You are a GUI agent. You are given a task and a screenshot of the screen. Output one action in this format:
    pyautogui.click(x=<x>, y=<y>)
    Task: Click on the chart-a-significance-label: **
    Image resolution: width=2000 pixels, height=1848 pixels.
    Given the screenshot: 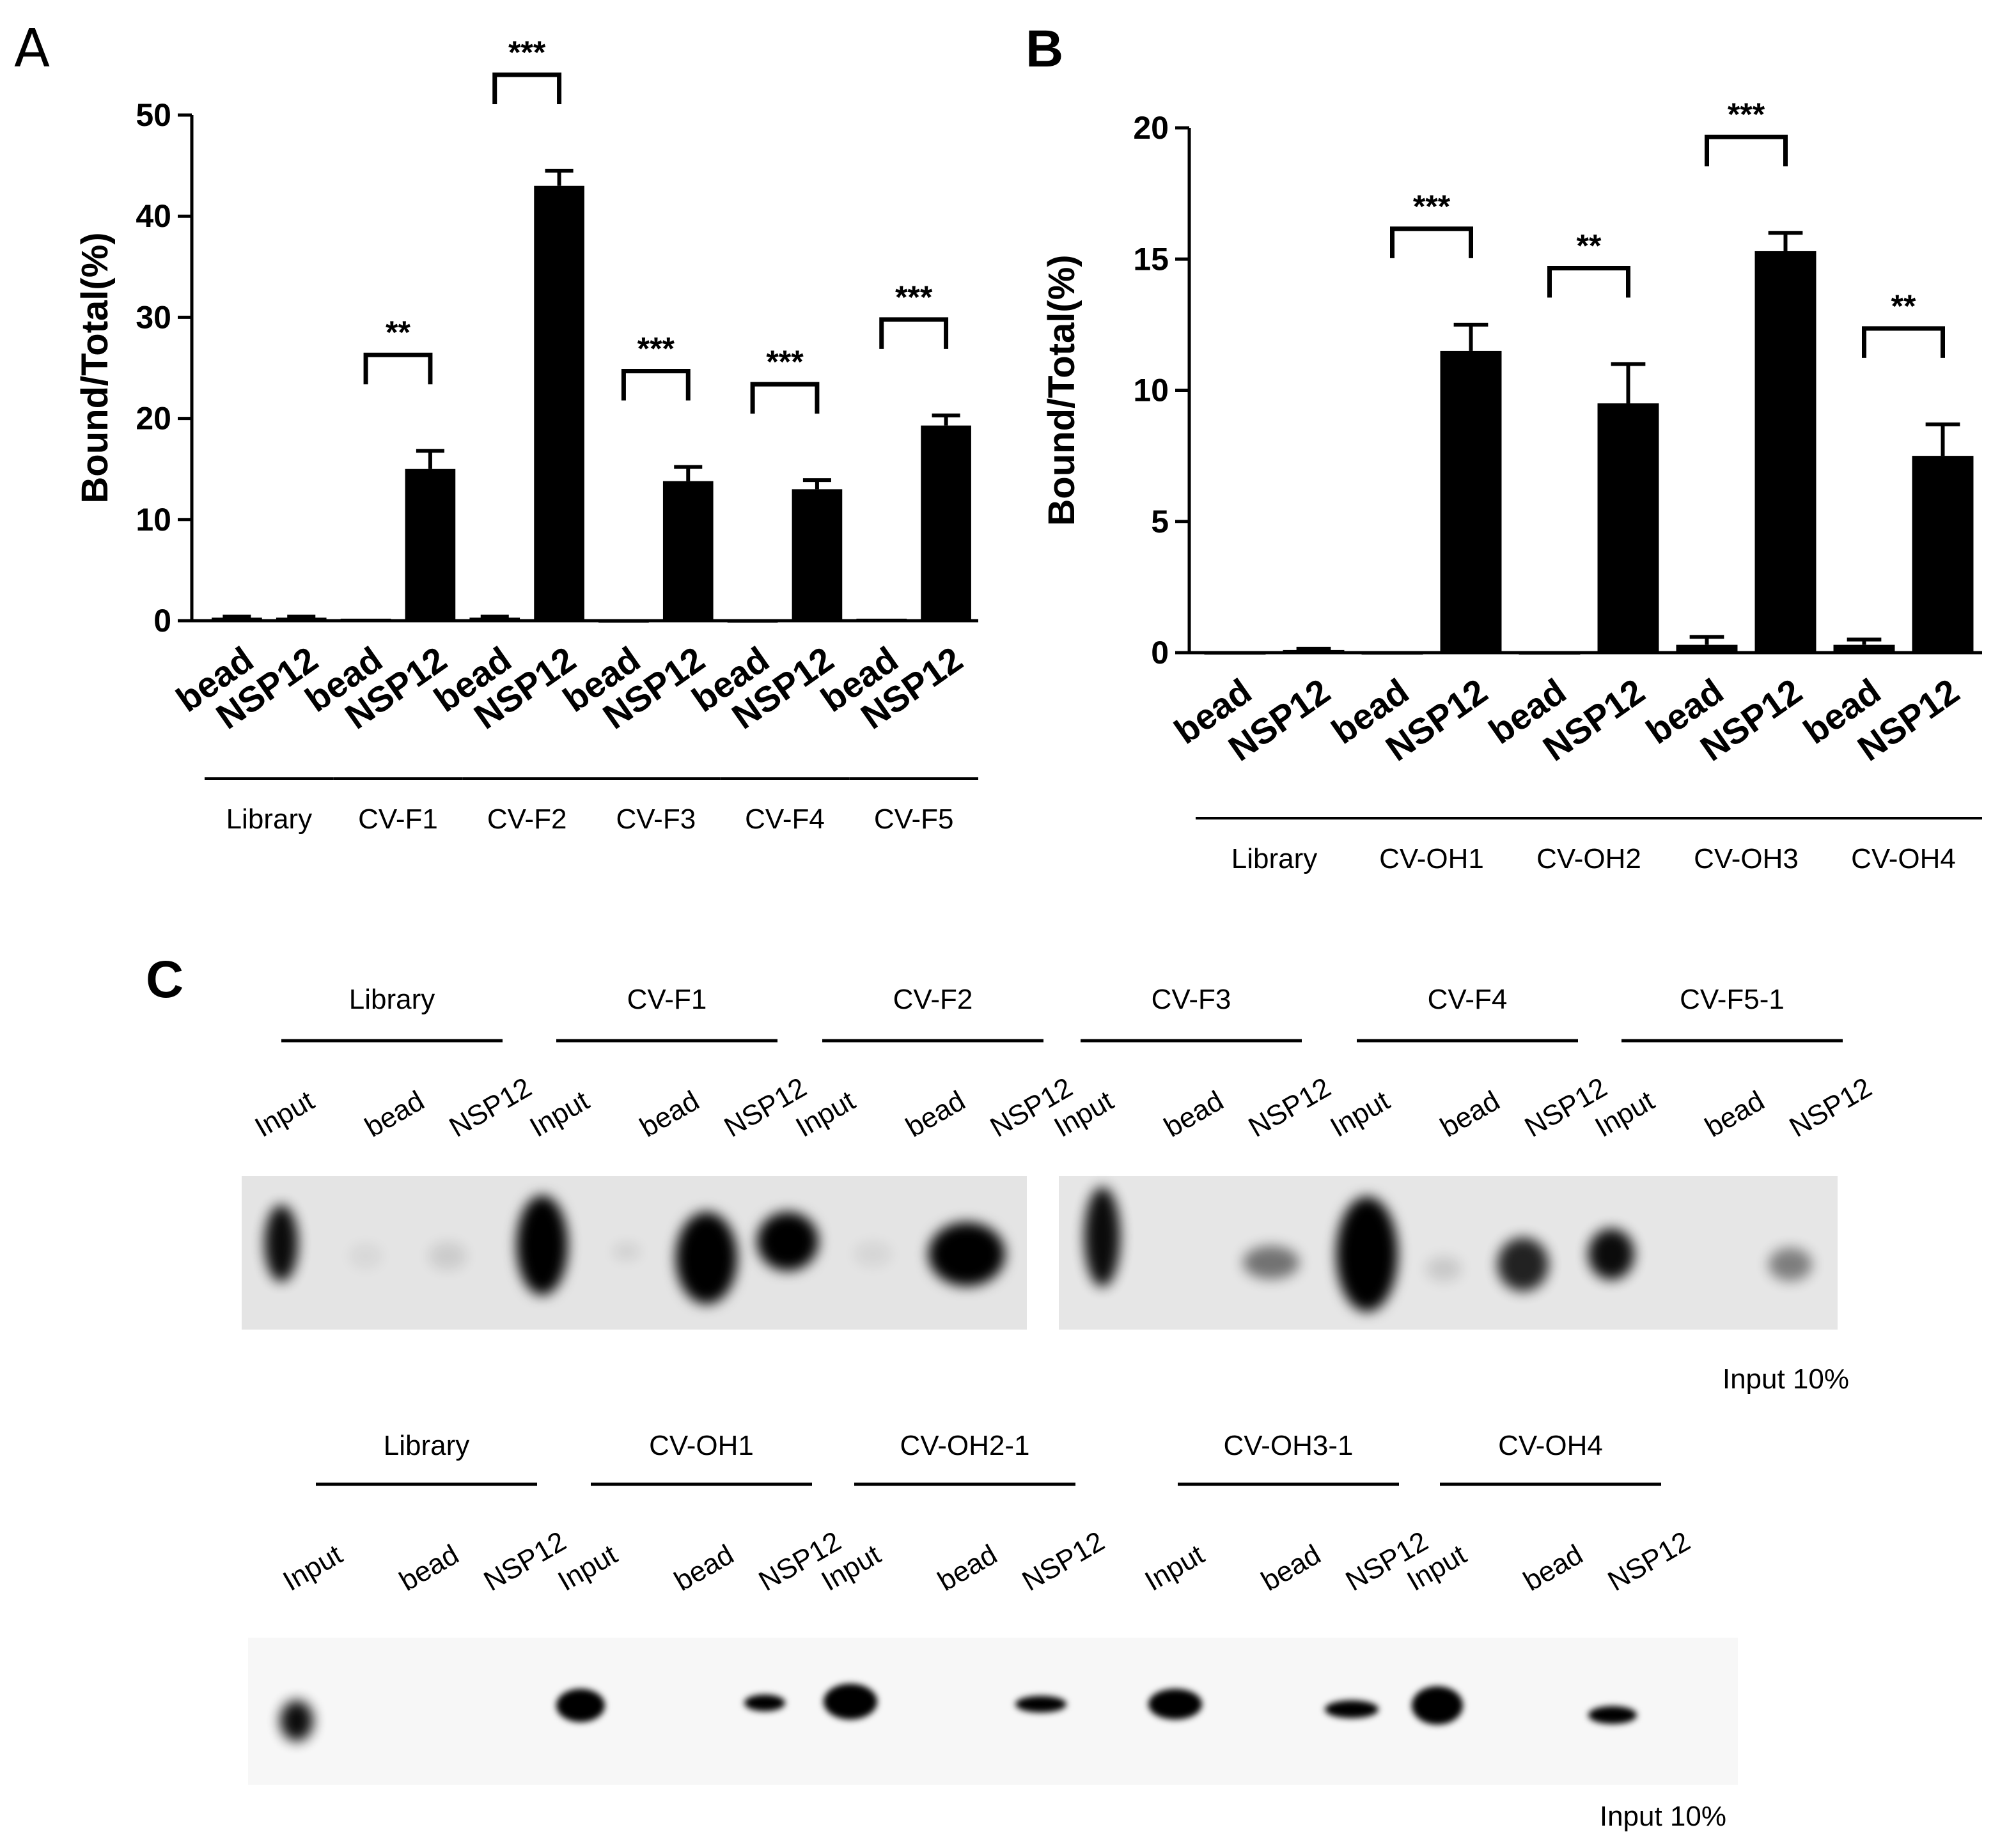 What is the action you would take?
    pyautogui.click(x=398, y=332)
    